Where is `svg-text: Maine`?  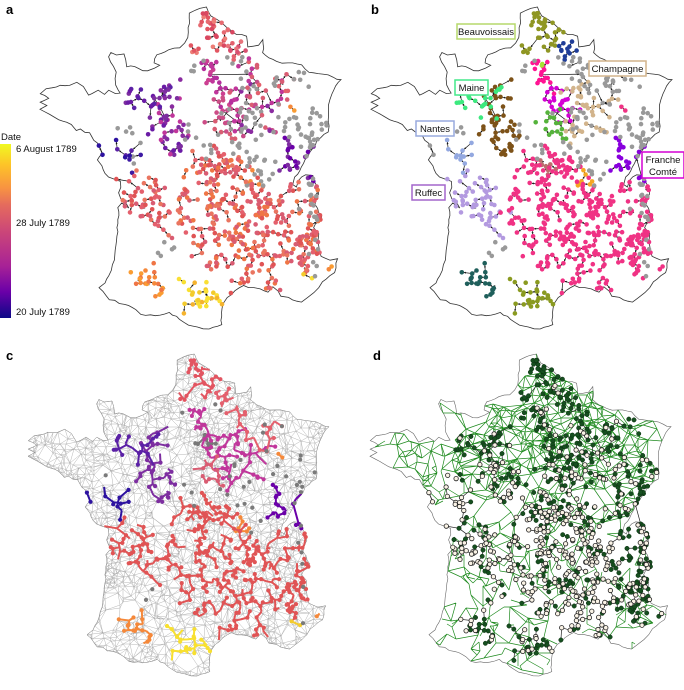 svg-text: Maine is located at coordinates (472, 88).